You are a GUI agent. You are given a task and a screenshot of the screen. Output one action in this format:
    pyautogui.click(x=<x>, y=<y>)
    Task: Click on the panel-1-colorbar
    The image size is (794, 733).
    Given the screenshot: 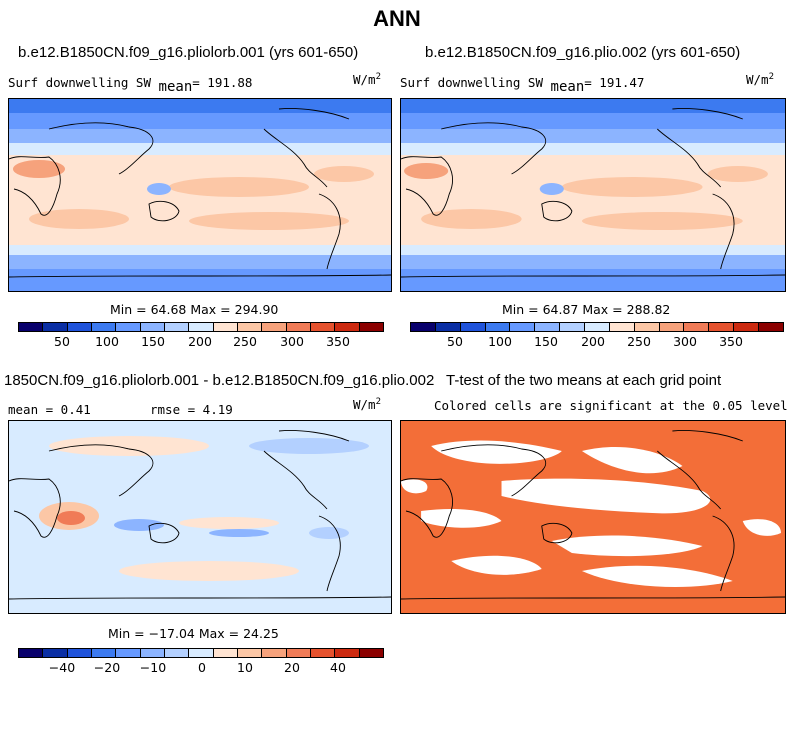 What is the action you would take?
    pyautogui.click(x=201, y=327)
    